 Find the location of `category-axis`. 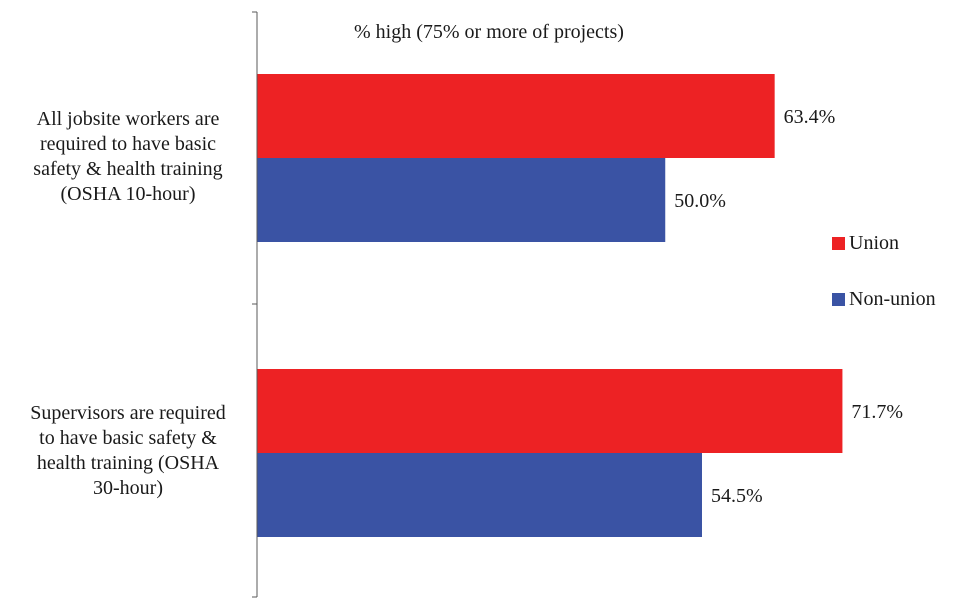

category-axis is located at coordinates (255, 304).